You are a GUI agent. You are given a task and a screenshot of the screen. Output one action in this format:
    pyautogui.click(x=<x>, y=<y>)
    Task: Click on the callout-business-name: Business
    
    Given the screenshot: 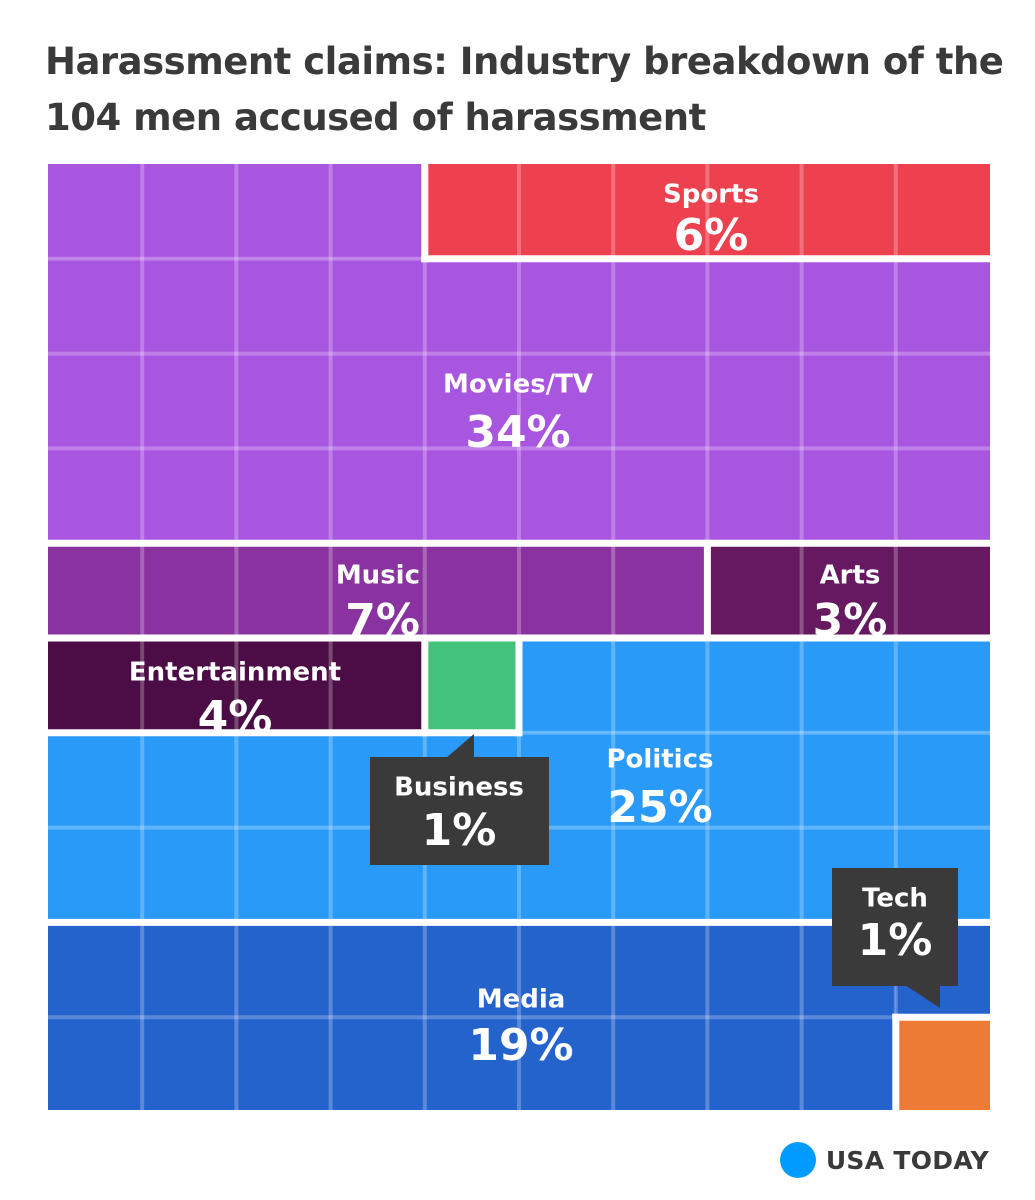 What is the action you would take?
    pyautogui.click(x=459, y=788)
    